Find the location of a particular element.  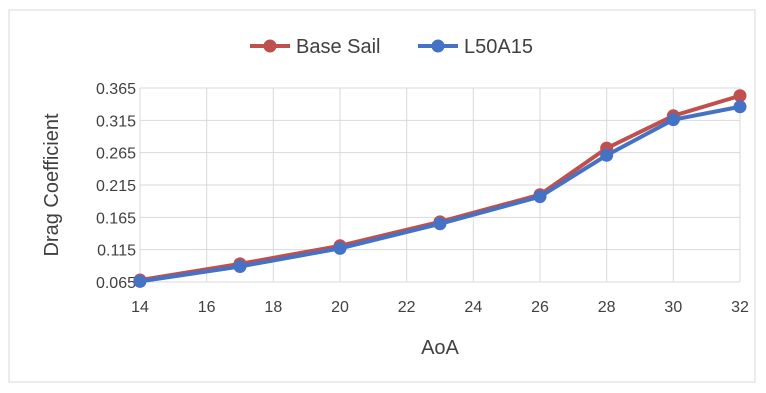

x-tick-label: 30 is located at coordinates (673, 307).